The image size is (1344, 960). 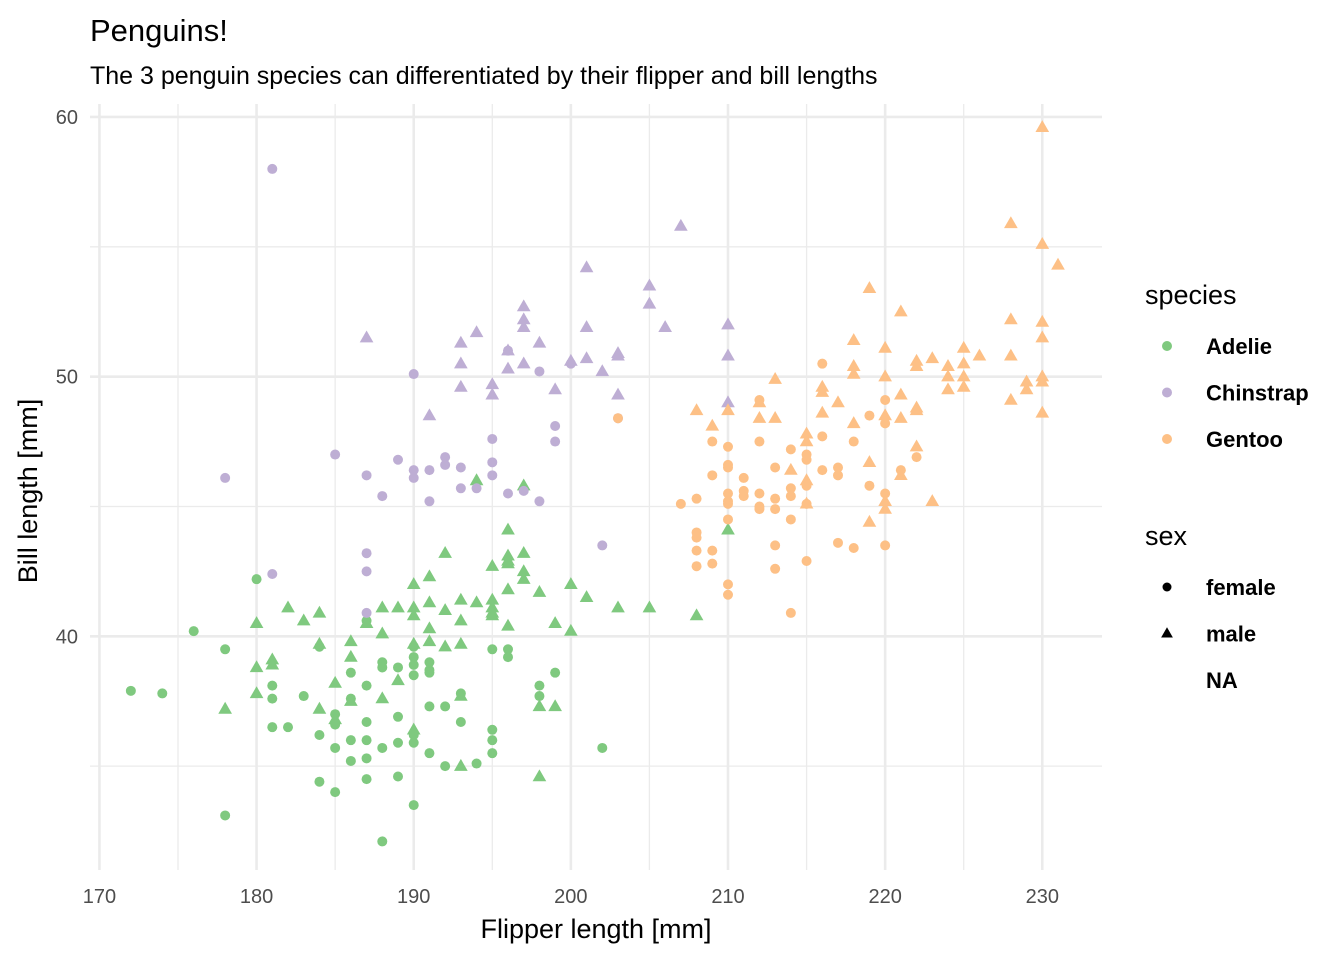 I want to click on legend-sex-title: sex, so click(x=1166, y=536).